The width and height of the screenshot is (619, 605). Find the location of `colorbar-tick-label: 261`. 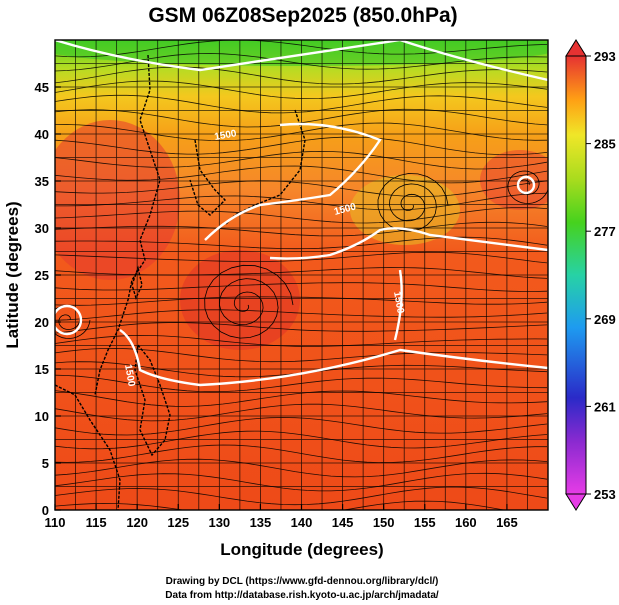

colorbar-tick-label: 261 is located at coordinates (605, 406).